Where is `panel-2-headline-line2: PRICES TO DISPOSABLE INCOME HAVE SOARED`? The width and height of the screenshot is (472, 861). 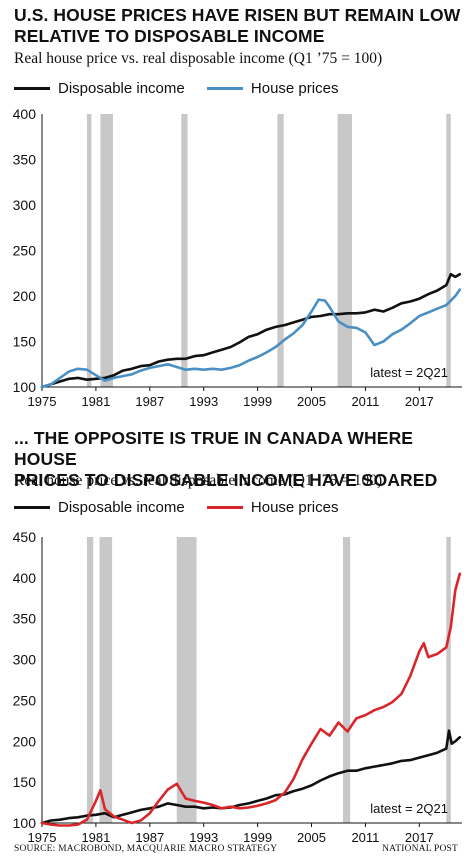
panel-2-headline-line2: PRICES TO DISPOSABLE INCOME HAVE SOARED is located at coordinates (226, 480).